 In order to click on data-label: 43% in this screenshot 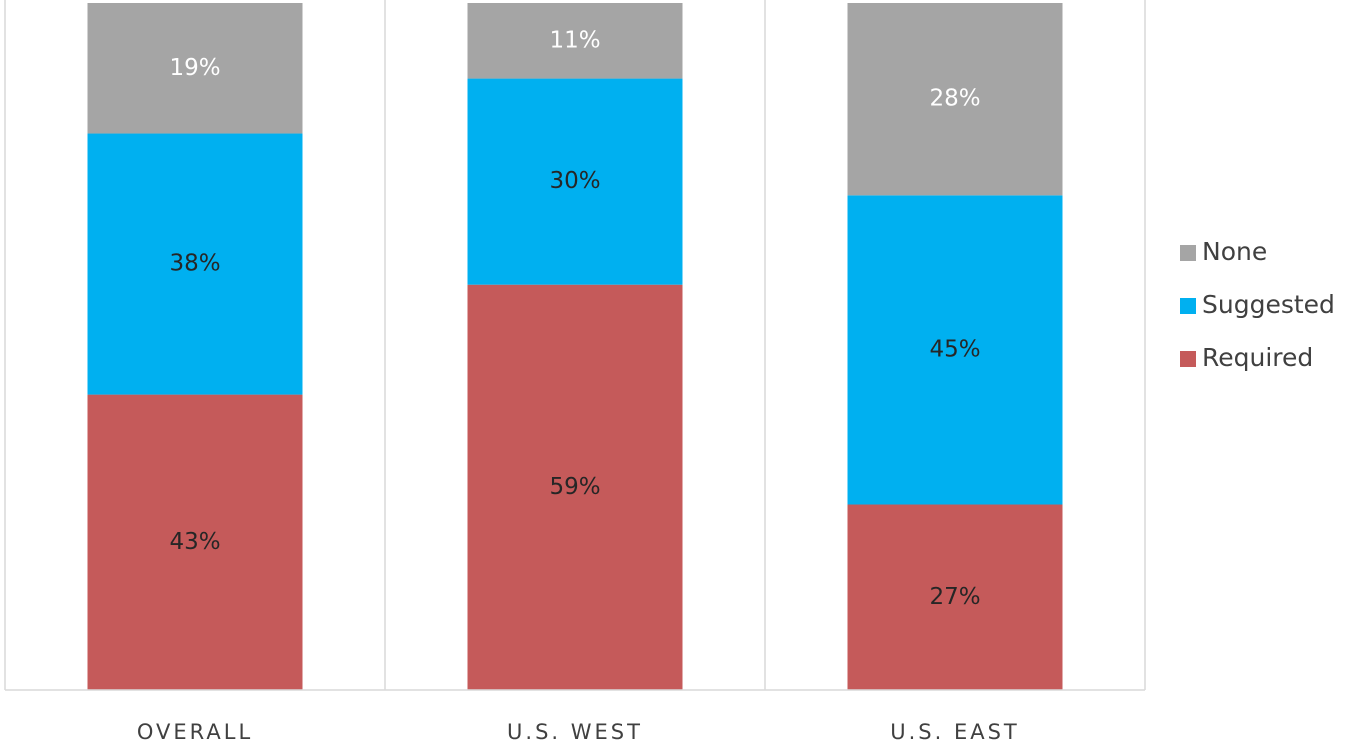, I will do `click(194, 542)`.